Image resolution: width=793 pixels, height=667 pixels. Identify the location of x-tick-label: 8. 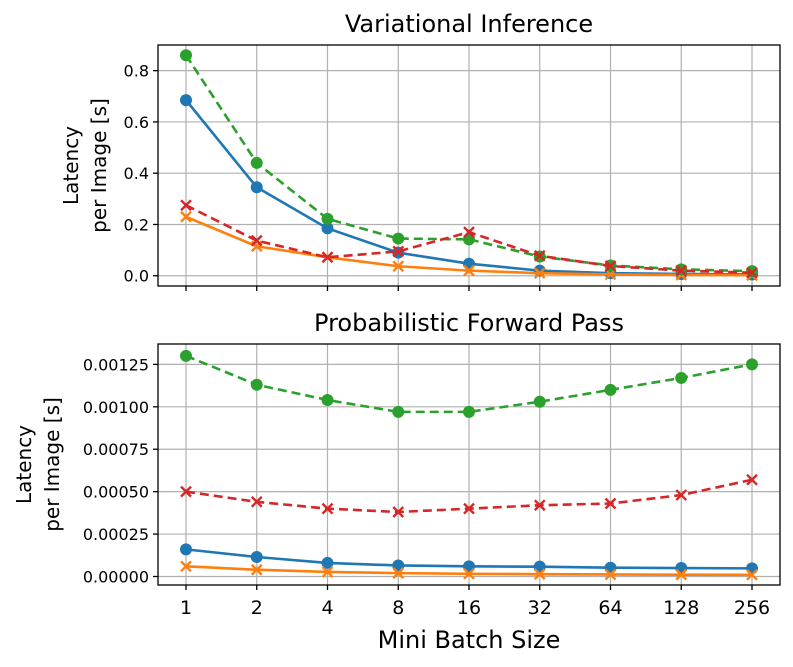
(398, 608).